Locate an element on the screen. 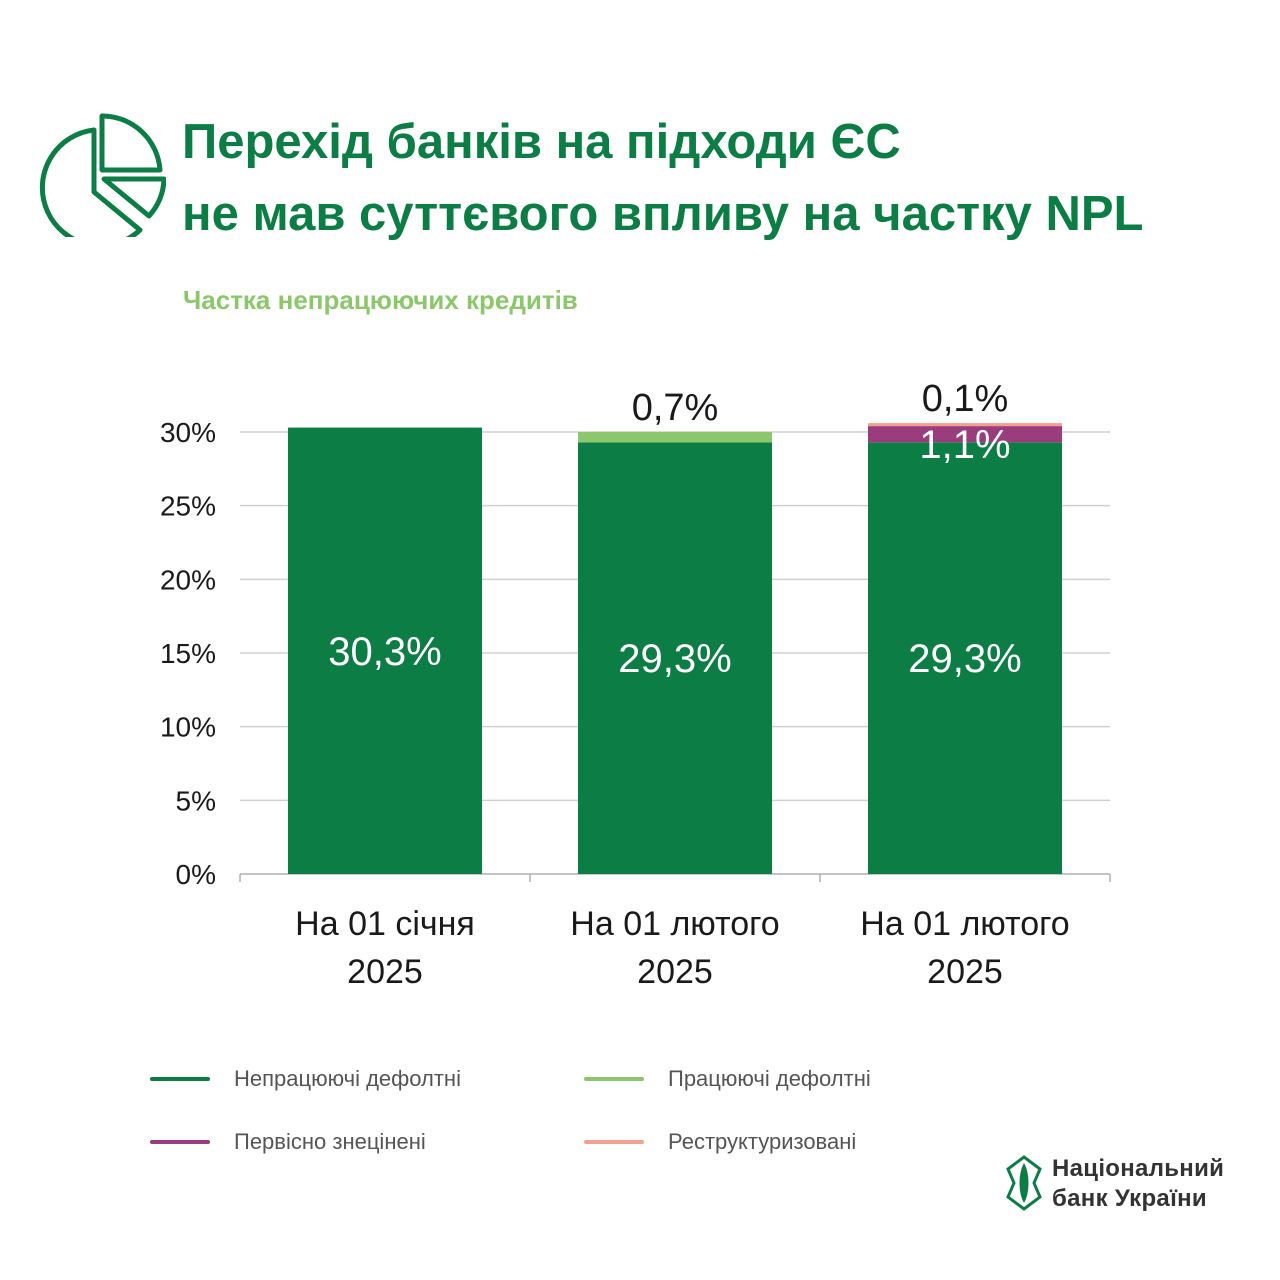 The height and width of the screenshot is (1280, 1280). legend-item: Непрацюючі дефолтні is located at coordinates (305, 1079).